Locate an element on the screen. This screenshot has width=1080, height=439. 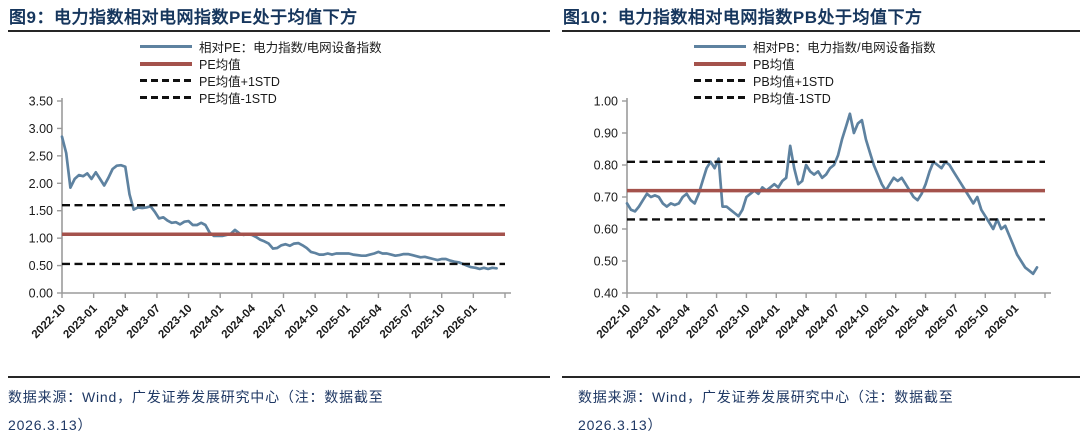
legend-item: PB均值+1STD is located at coordinates (815, 81).